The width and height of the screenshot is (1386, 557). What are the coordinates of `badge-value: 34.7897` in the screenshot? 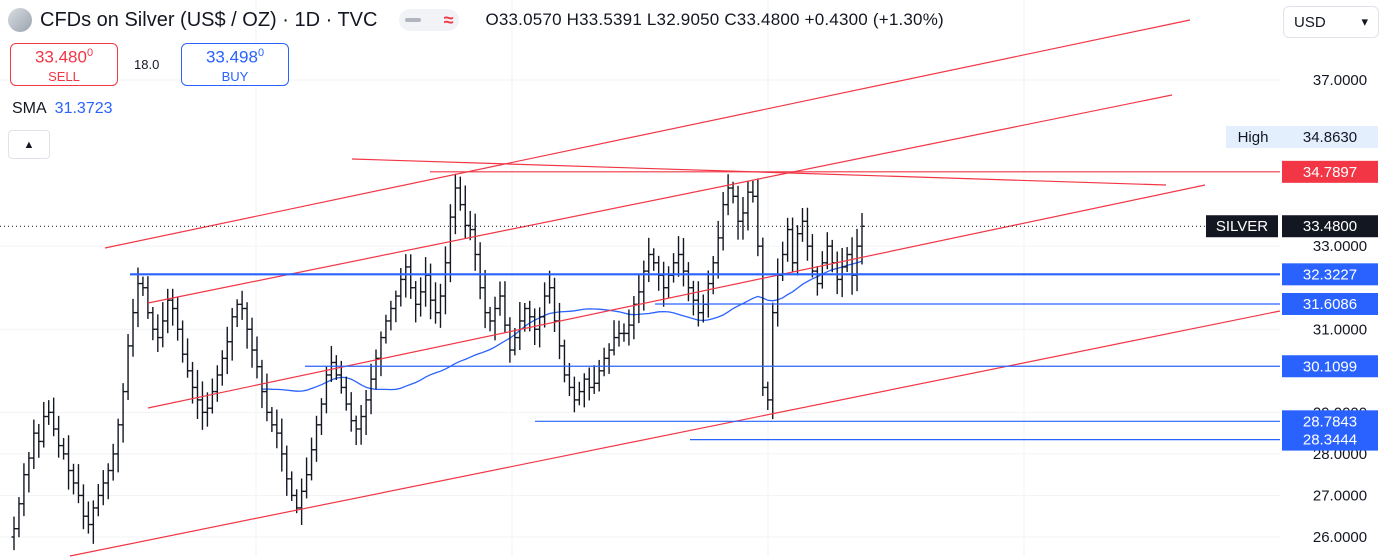 It's located at (1330, 172).